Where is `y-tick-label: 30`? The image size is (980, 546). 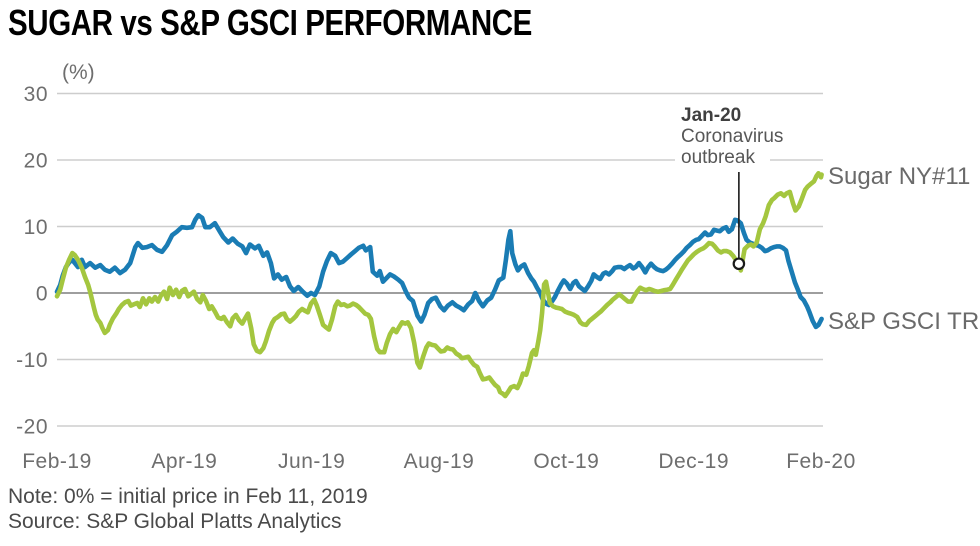
y-tick-label: 30 is located at coordinates (36, 94).